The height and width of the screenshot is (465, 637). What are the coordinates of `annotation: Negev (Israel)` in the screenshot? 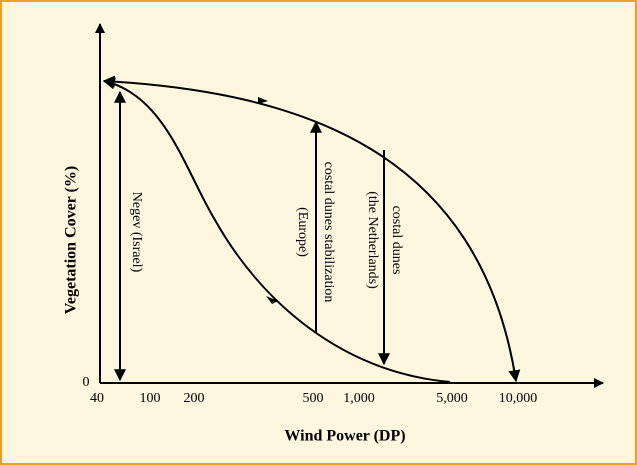 It's located at (136, 232).